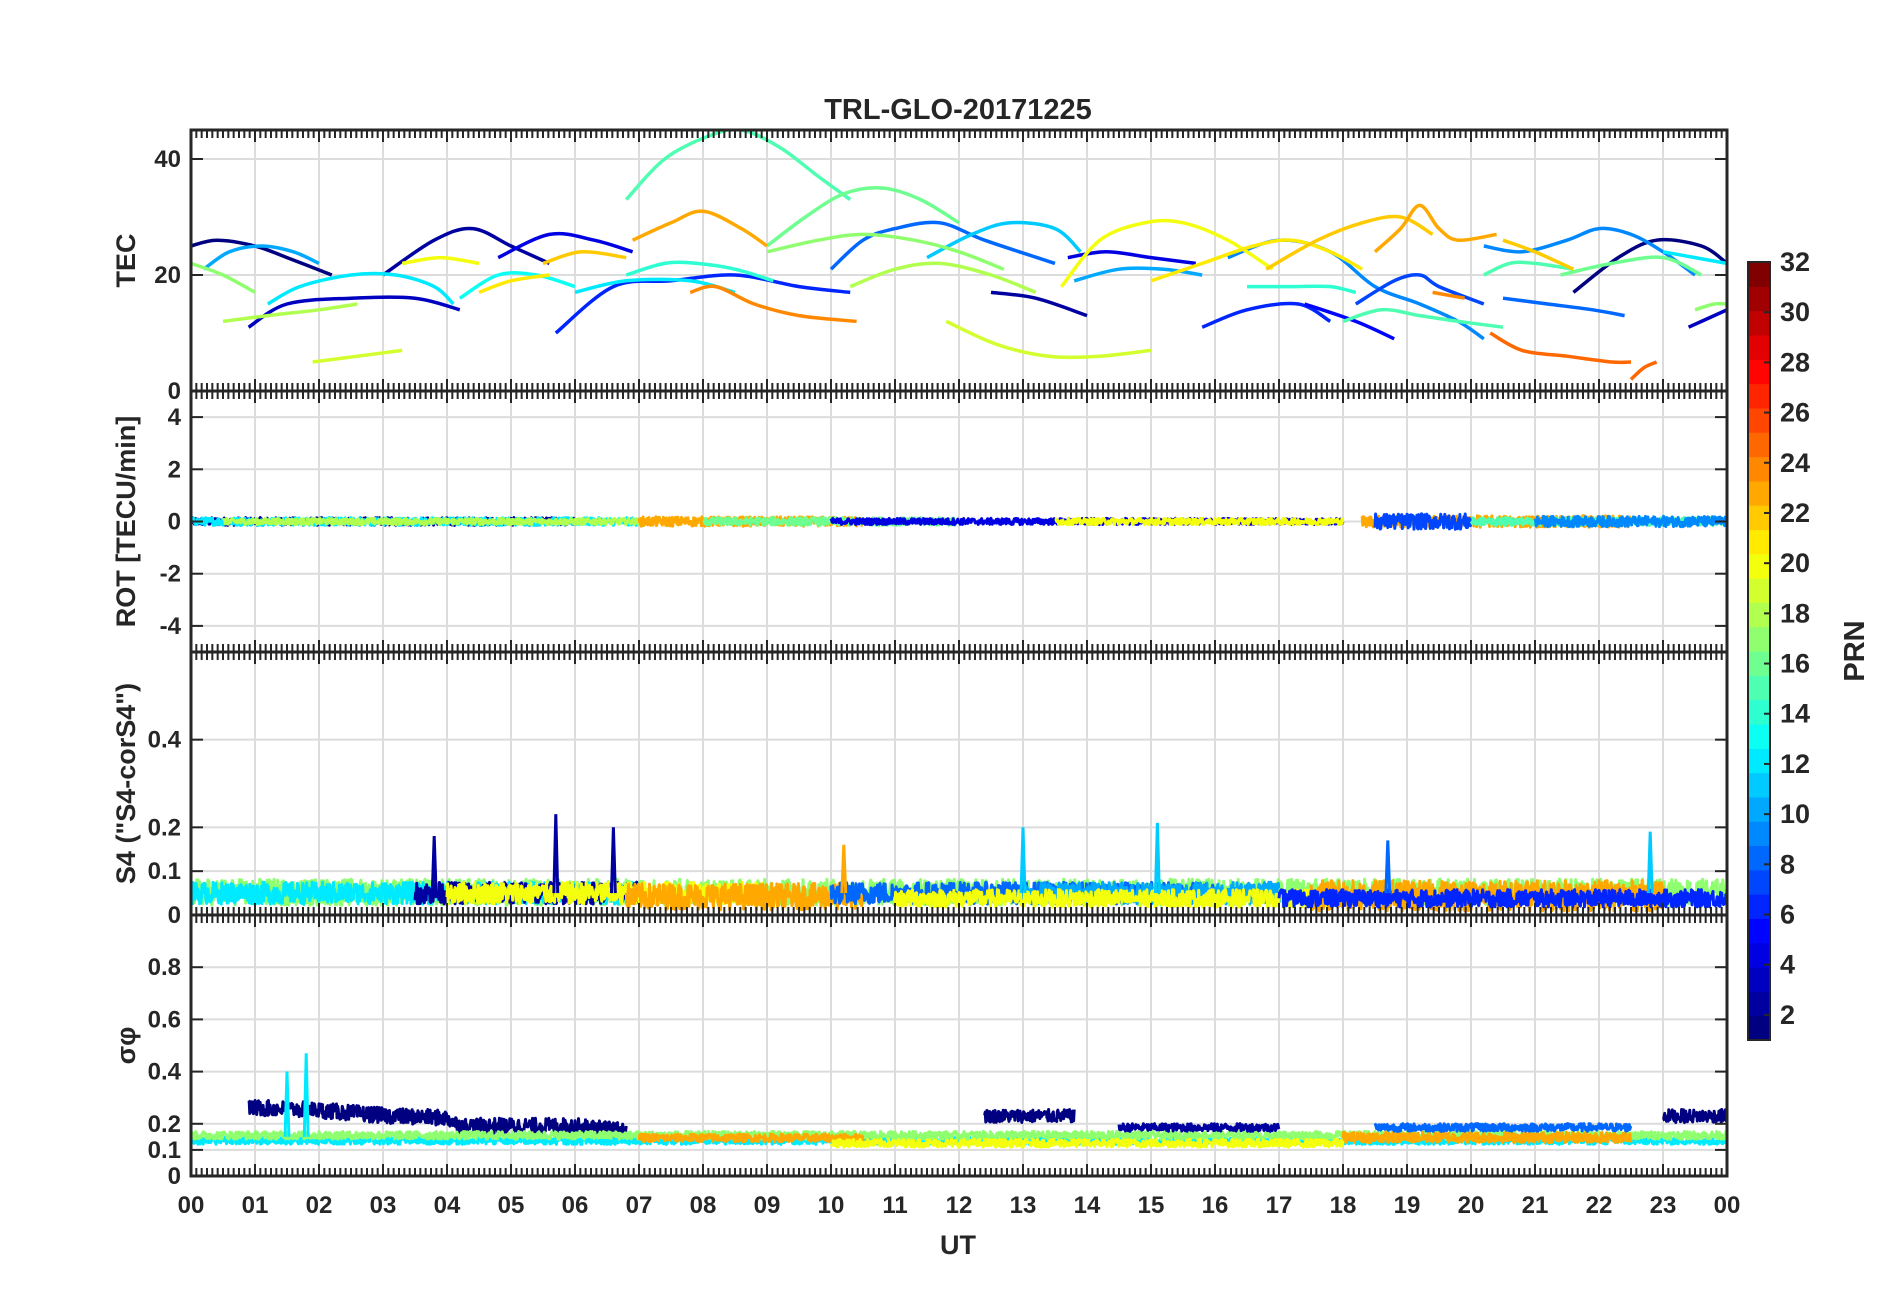 The height and width of the screenshot is (1292, 1902). I want to click on x-axis-label: UT, so click(958, 1245).